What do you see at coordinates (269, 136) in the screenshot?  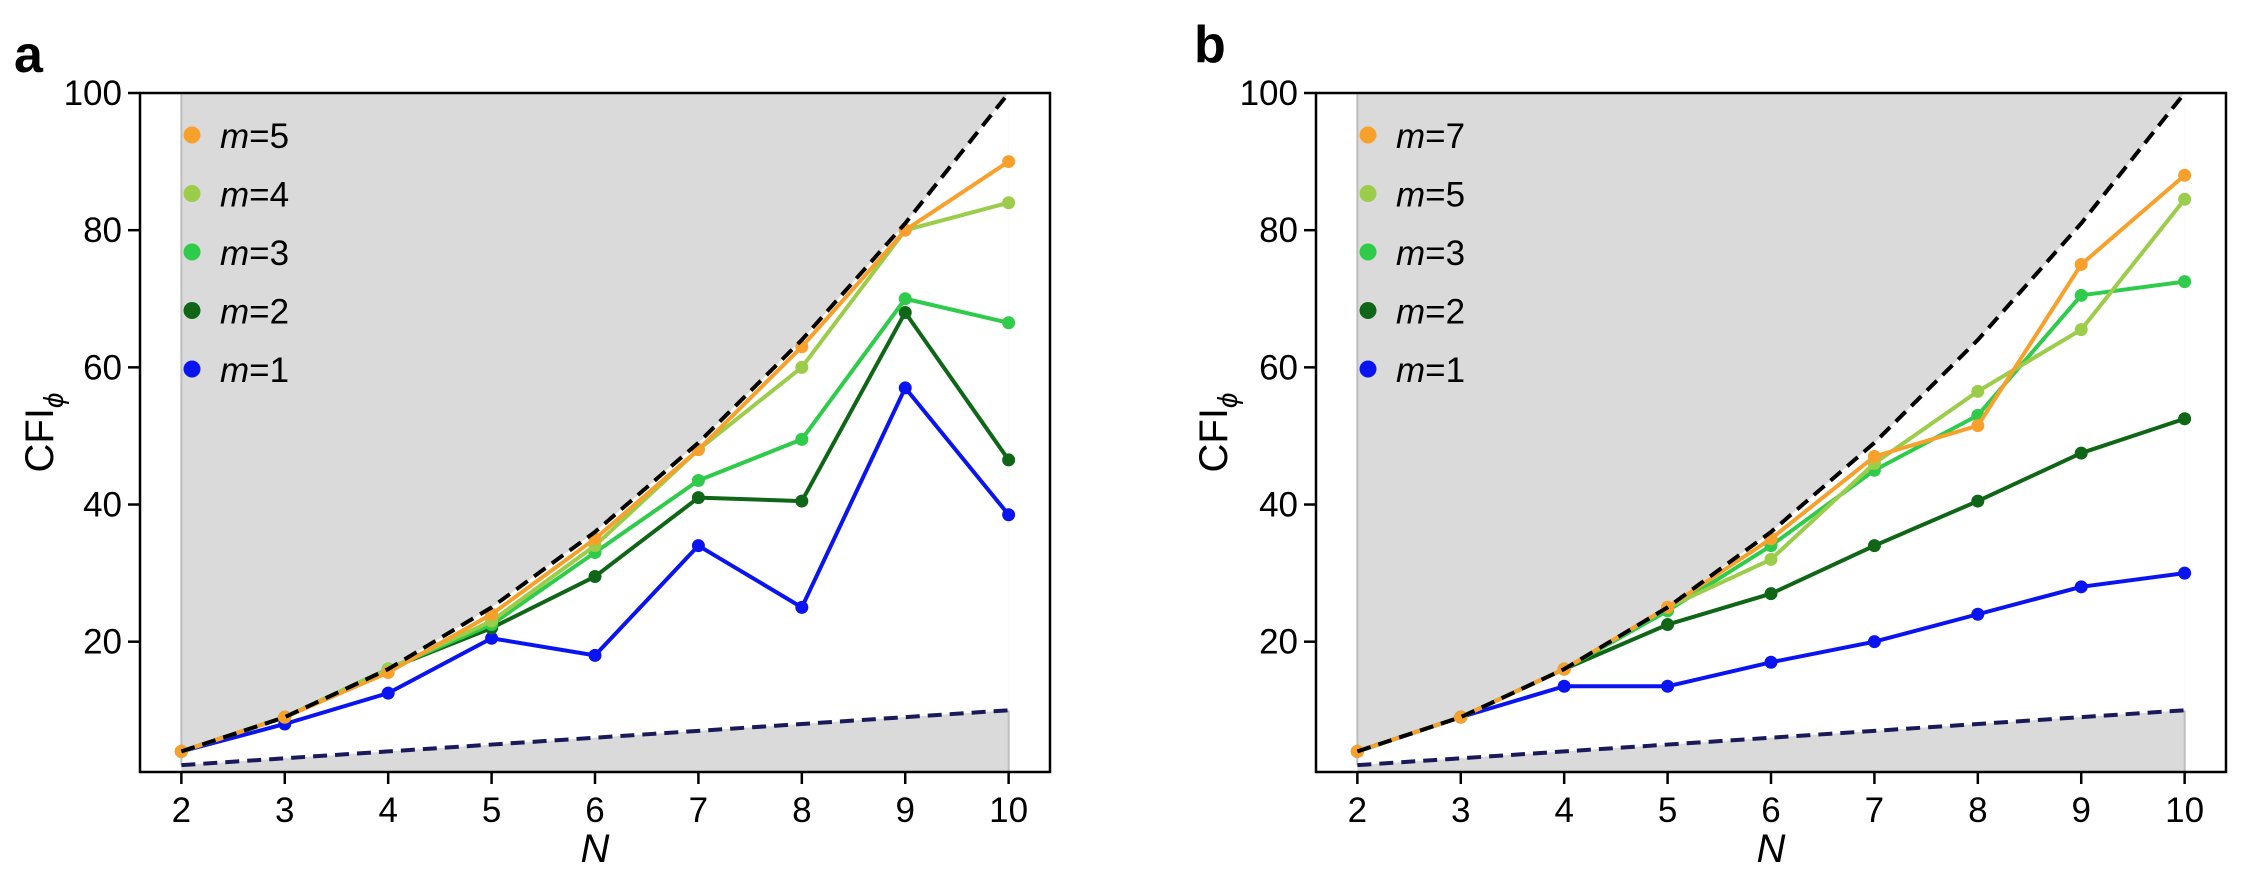 I see `panel-a-legend-entry-m5-label-value: =5` at bounding box center [269, 136].